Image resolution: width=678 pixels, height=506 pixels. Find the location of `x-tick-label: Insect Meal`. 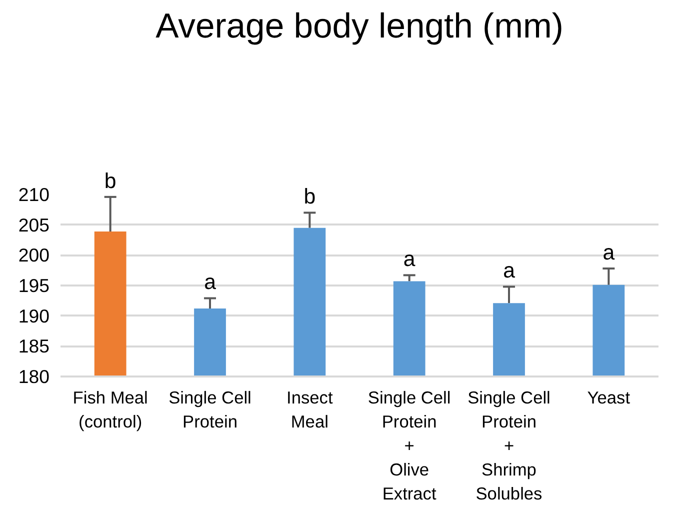

x-tick-label: Insect Meal is located at coordinates (309, 410).